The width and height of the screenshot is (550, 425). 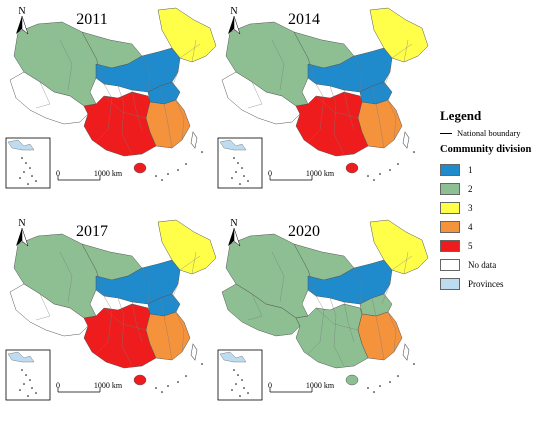 I want to click on boundary-line-symbol, so click(x=446, y=133).